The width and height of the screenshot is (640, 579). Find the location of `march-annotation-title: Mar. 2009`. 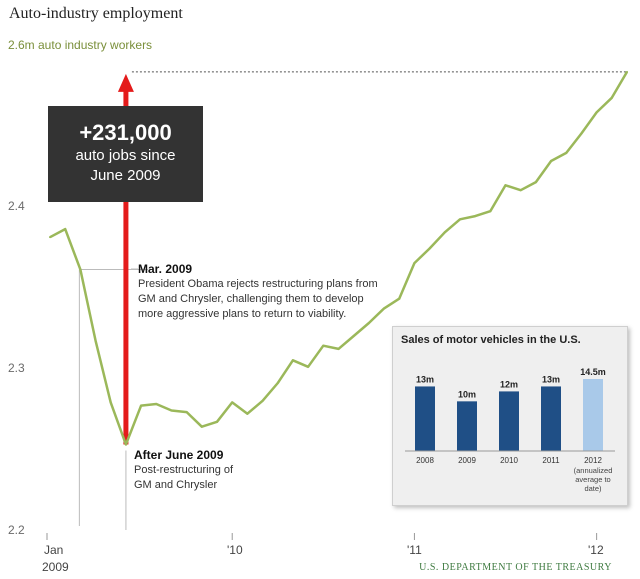

march-annotation-title: Mar. 2009 is located at coordinates (165, 269).